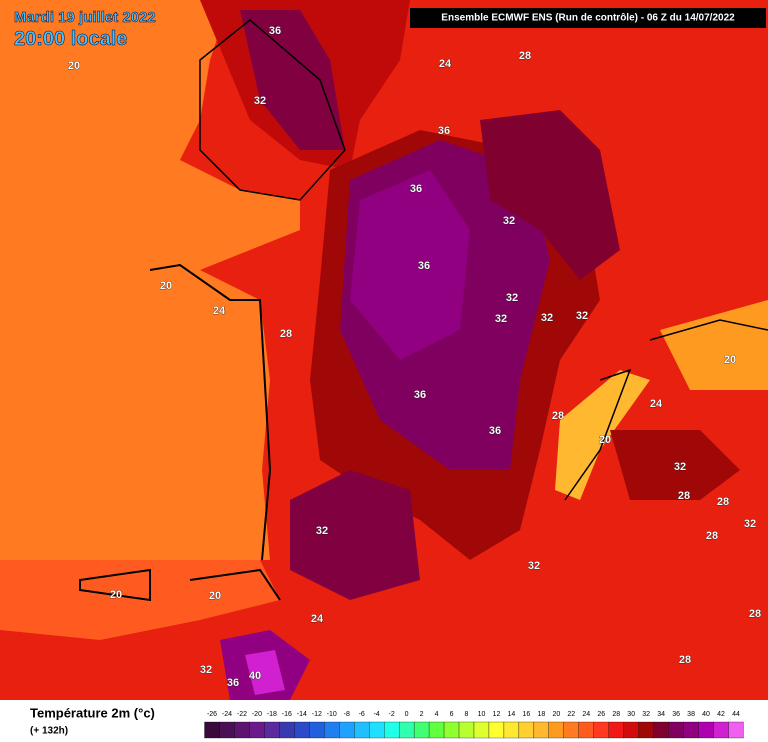 The width and height of the screenshot is (768, 742). Describe the element at coordinates (467, 714) in the screenshot. I see `scale-tick-label: 8` at that location.